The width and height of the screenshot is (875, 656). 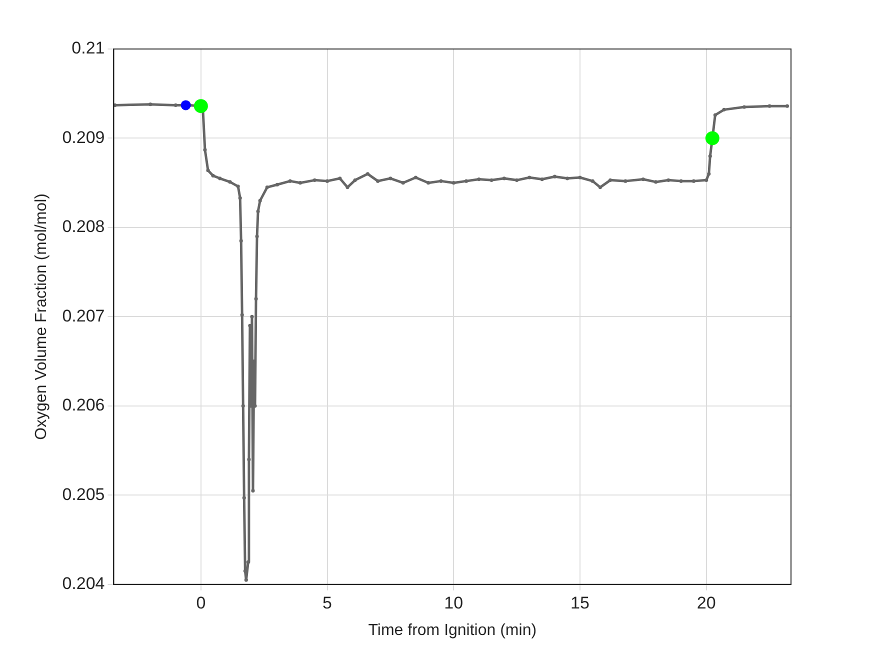 I want to click on y-tick-label: 0.208, so click(x=83, y=226).